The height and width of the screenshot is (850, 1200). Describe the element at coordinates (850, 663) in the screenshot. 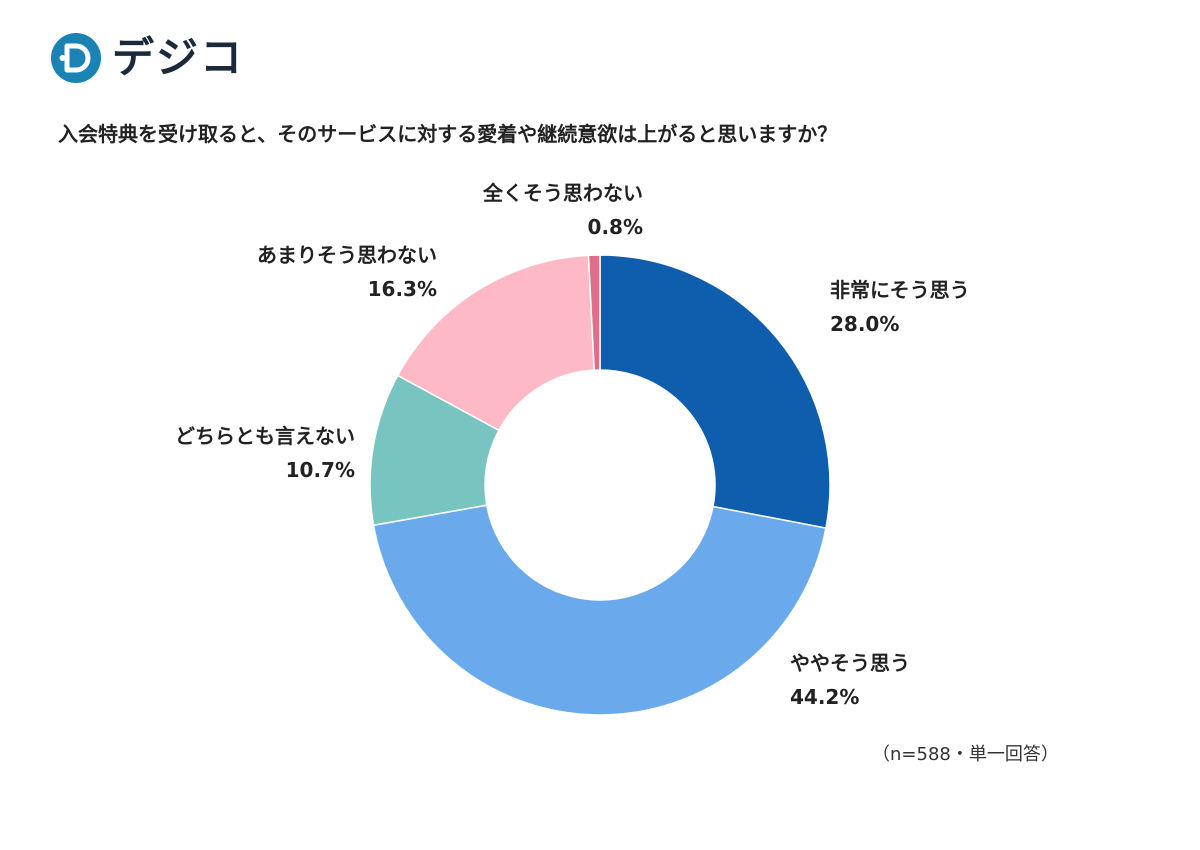

I see `slice-label-2: ややそう思う` at that location.